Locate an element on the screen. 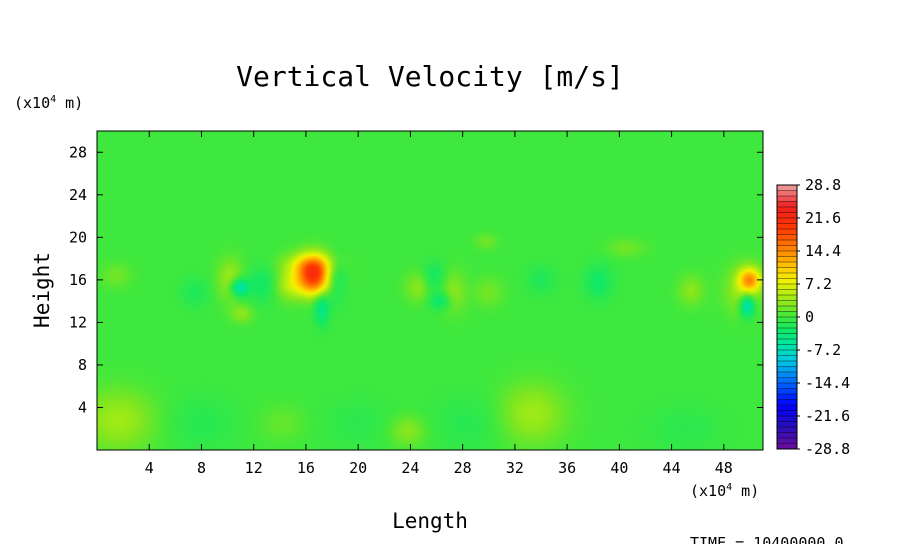  x-tick-label: 16 is located at coordinates (306, 468).